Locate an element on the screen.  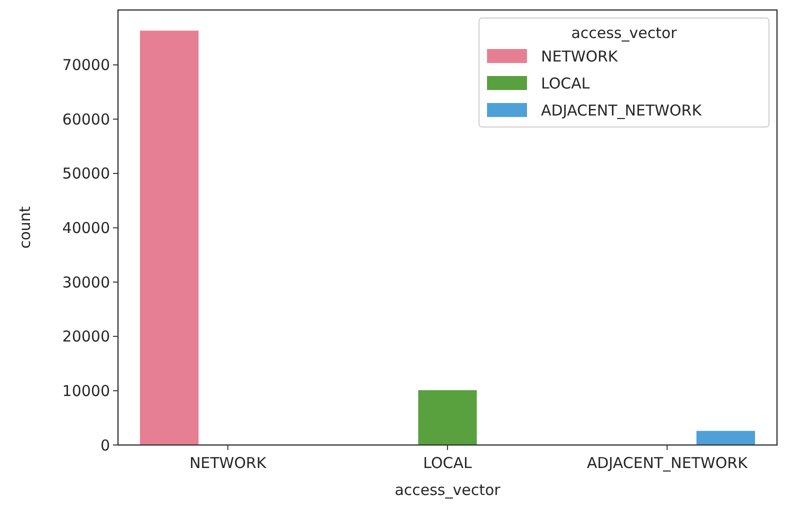
y-tick-label: 70000 is located at coordinates (86, 65).